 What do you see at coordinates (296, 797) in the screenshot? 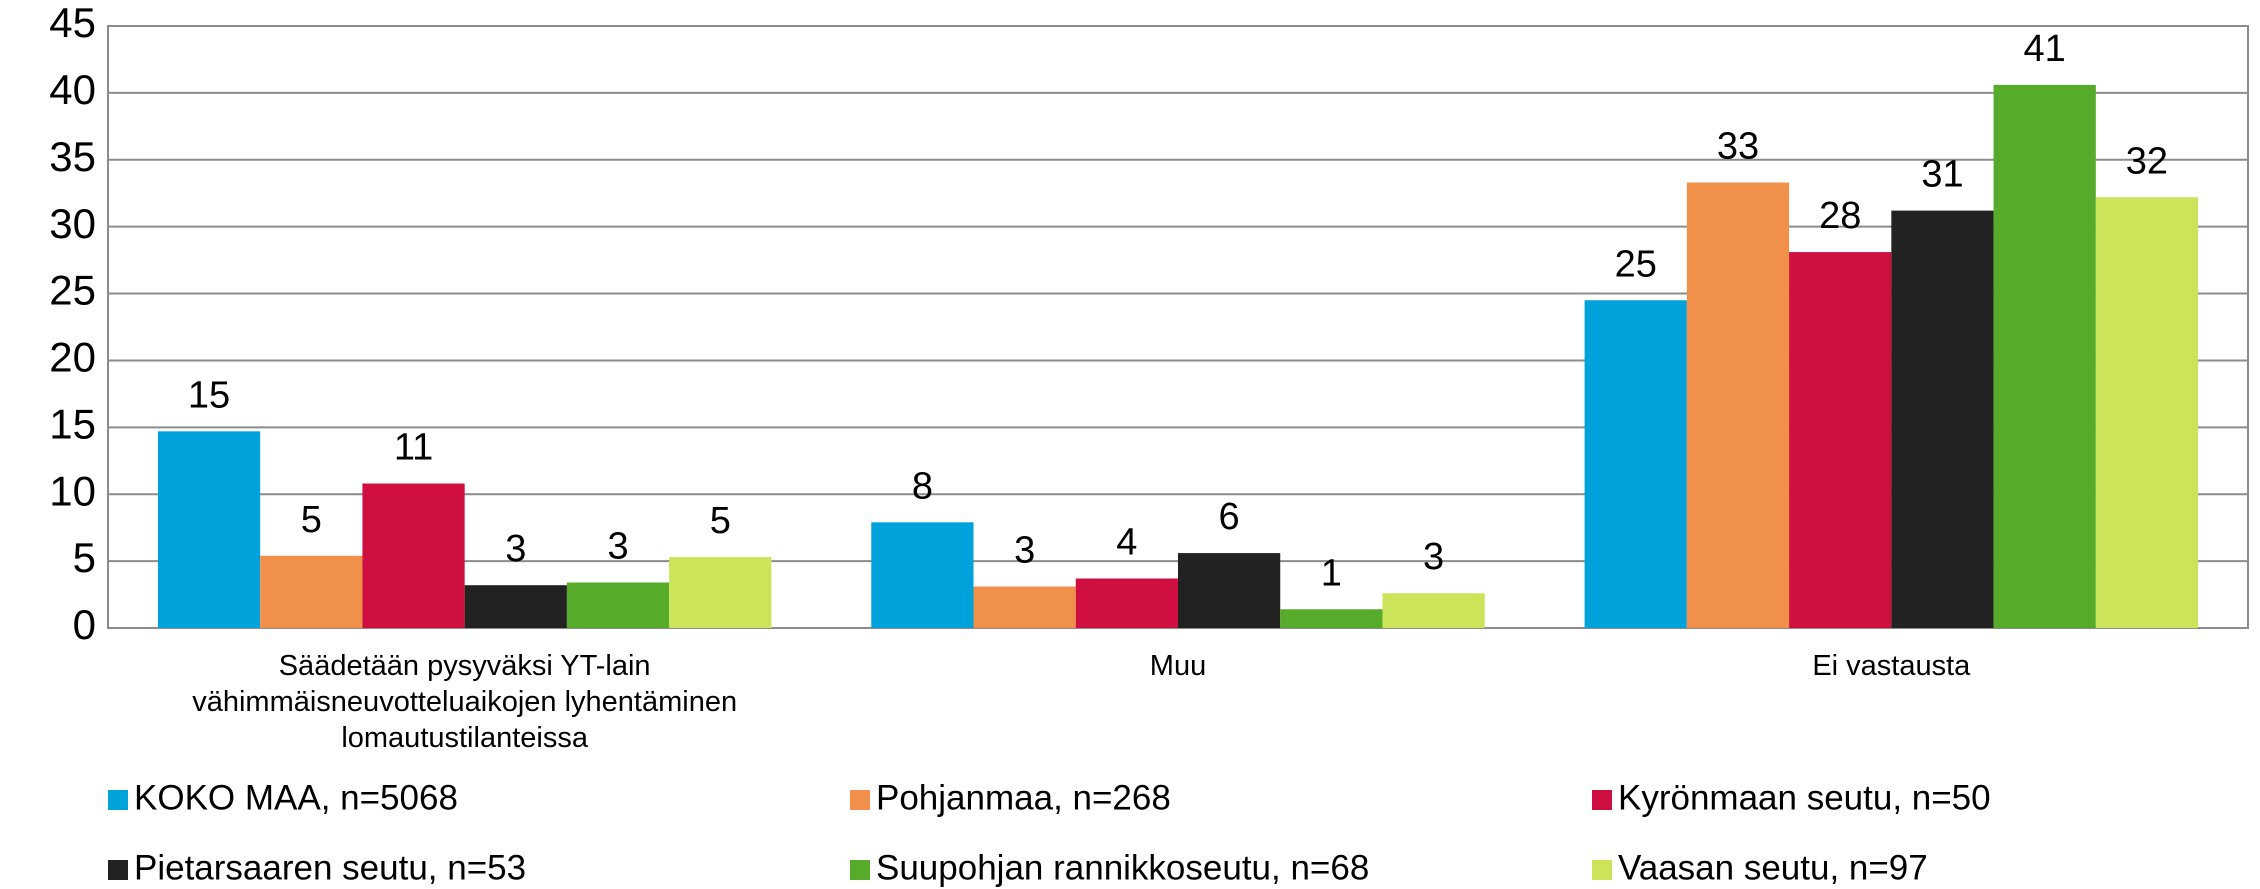
I see `legend-label: KOKO MAA, n=5068` at bounding box center [296, 797].